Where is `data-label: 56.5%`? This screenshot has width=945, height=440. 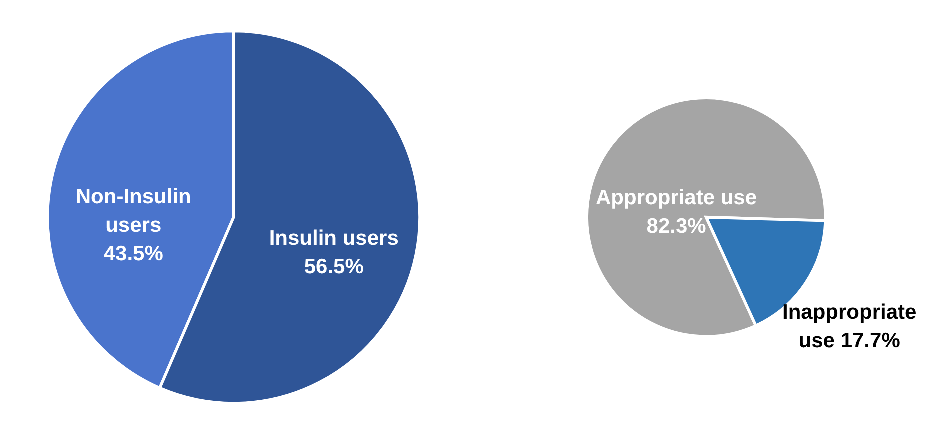 data-label: 56.5% is located at coordinates (334, 266).